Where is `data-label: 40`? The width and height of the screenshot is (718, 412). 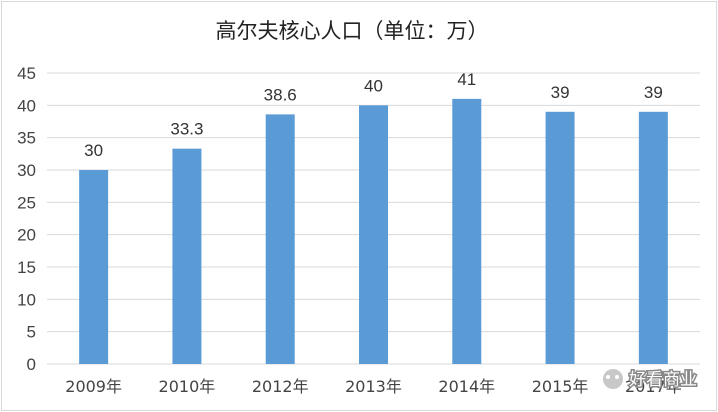
data-label: 40 is located at coordinates (373, 85).